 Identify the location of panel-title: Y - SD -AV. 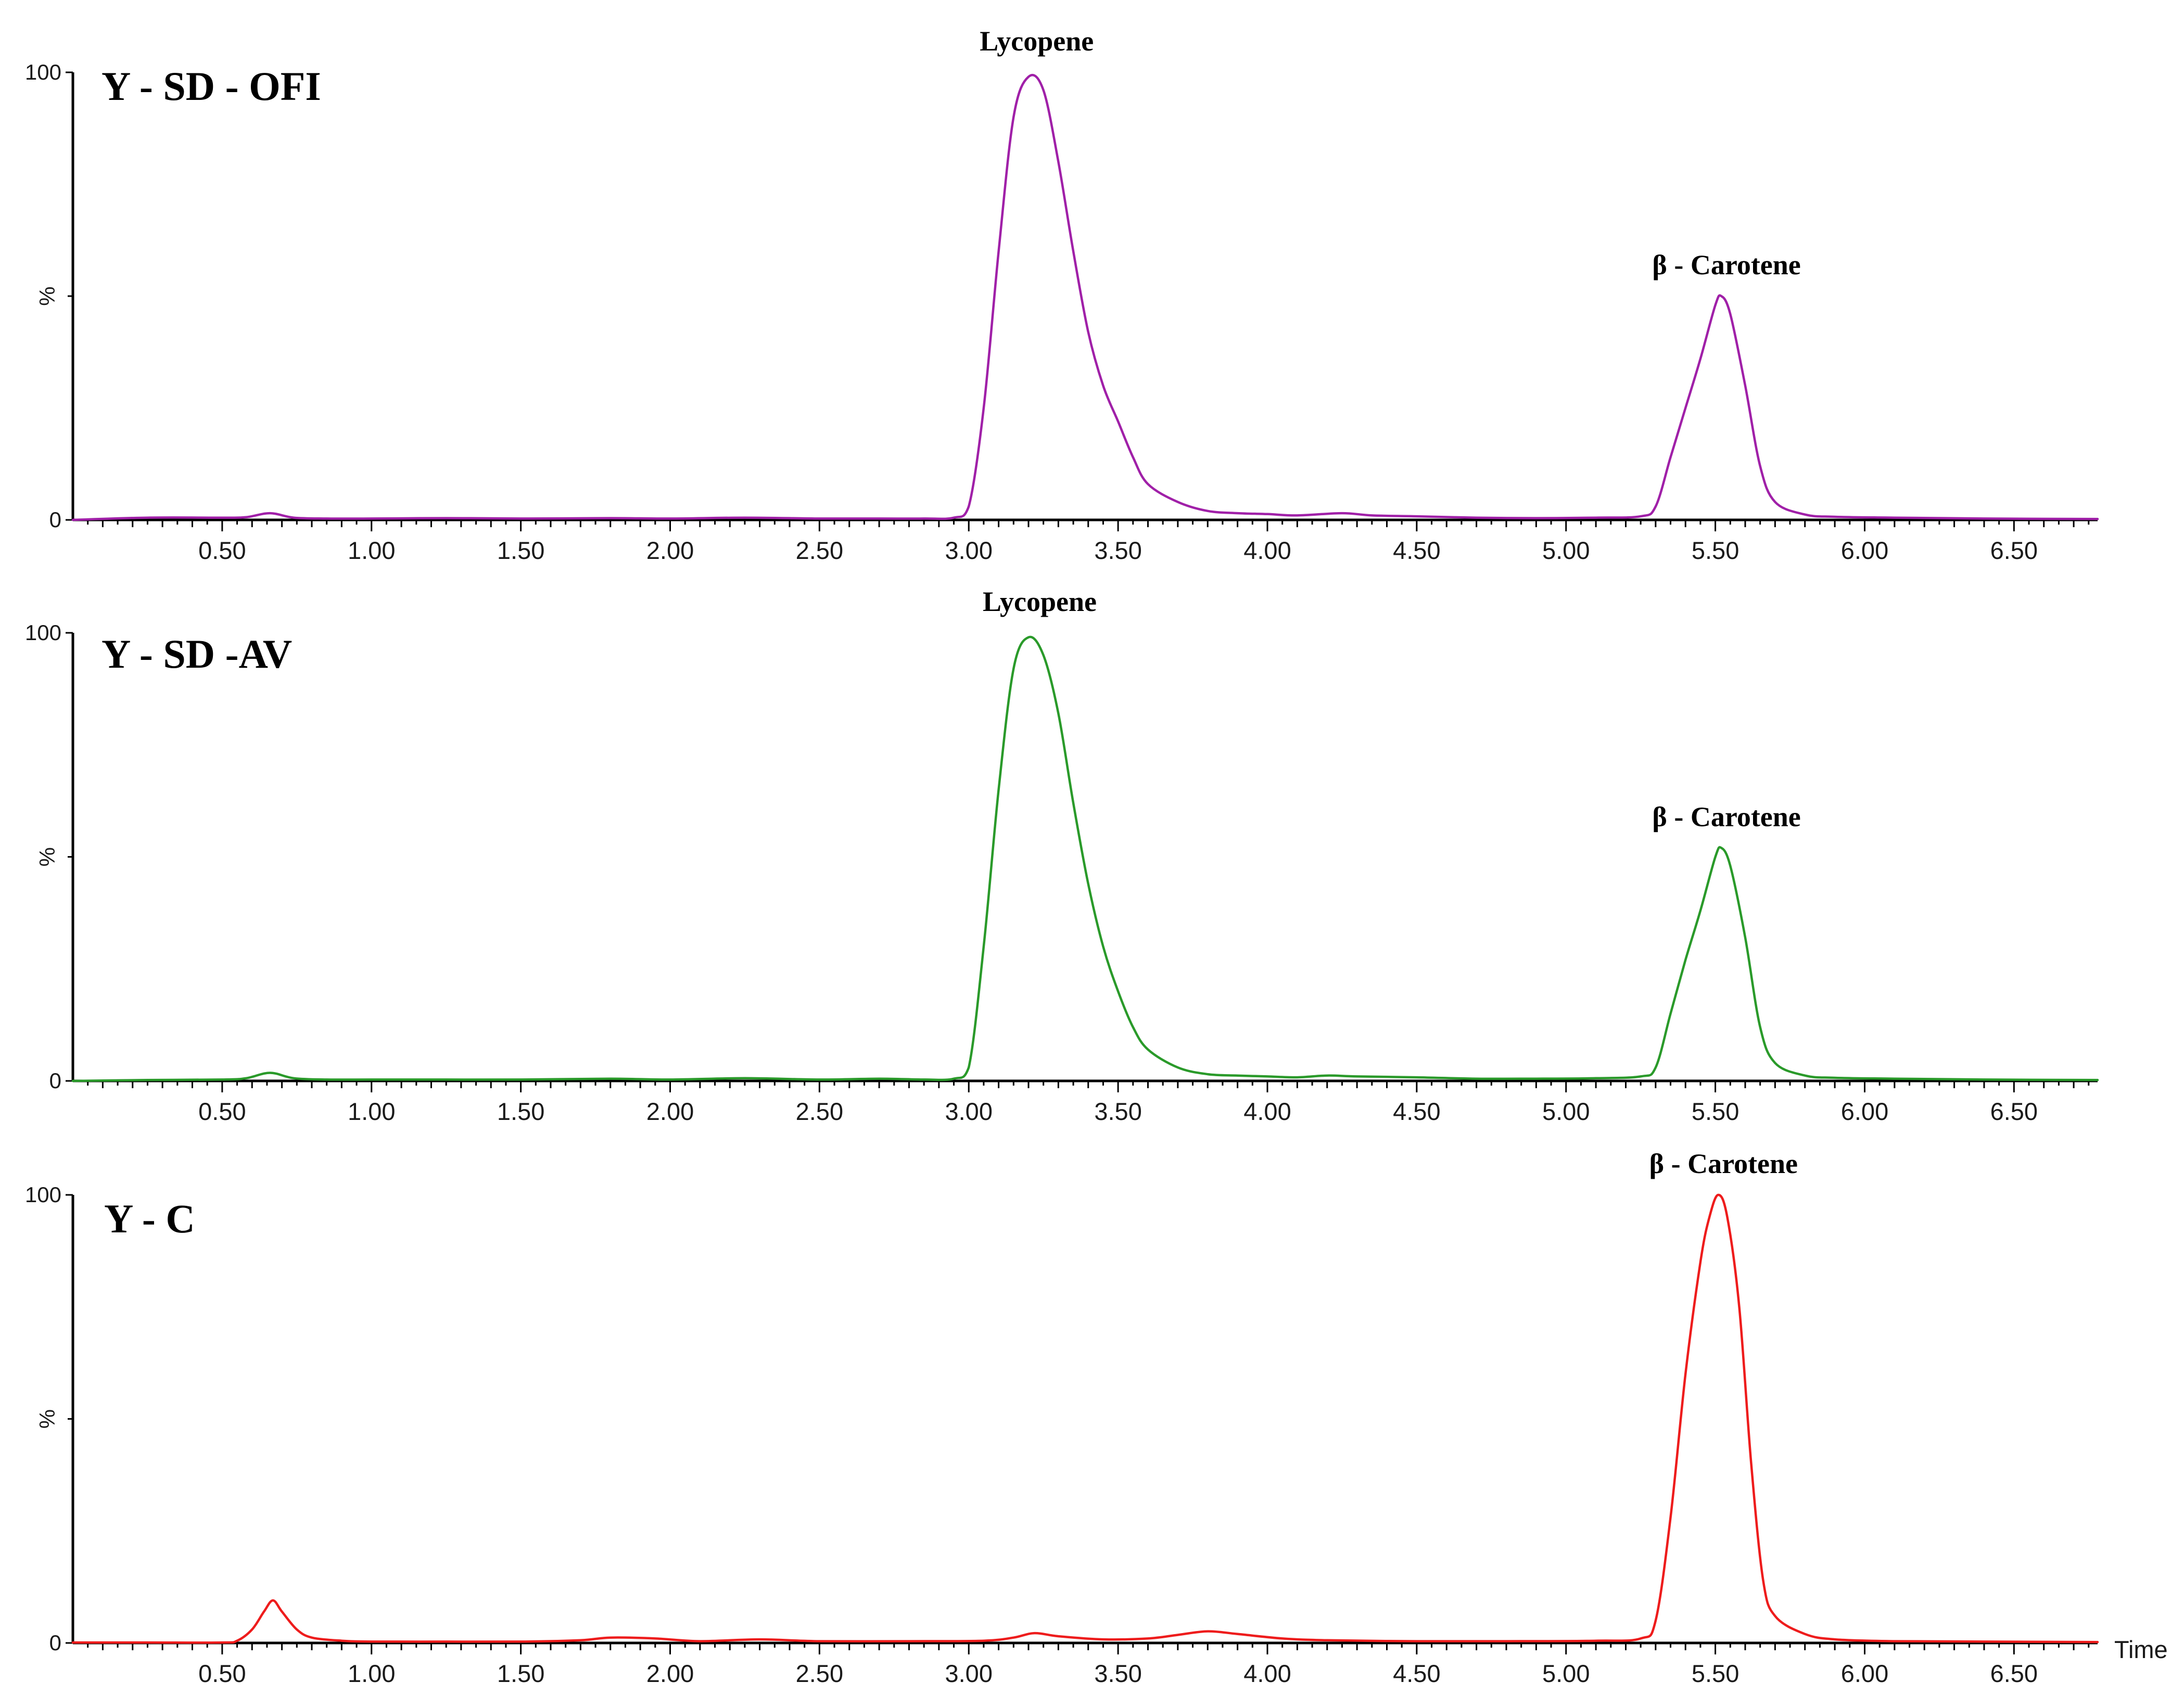
(197, 654).